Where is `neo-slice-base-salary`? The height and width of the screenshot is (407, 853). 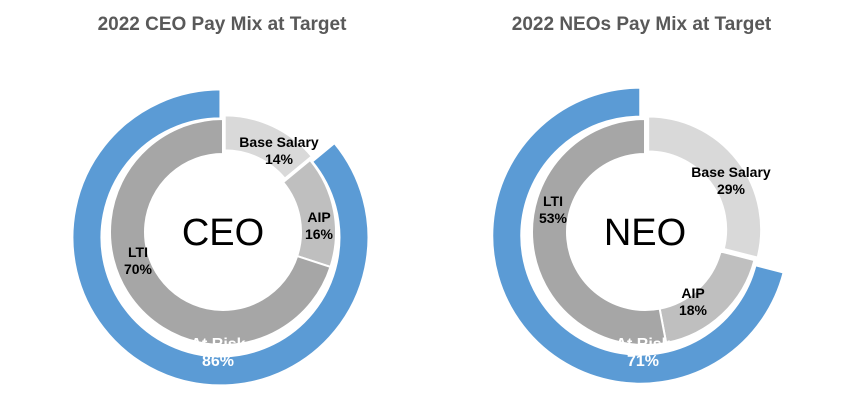
neo-slice-base-salary is located at coordinates (705, 187).